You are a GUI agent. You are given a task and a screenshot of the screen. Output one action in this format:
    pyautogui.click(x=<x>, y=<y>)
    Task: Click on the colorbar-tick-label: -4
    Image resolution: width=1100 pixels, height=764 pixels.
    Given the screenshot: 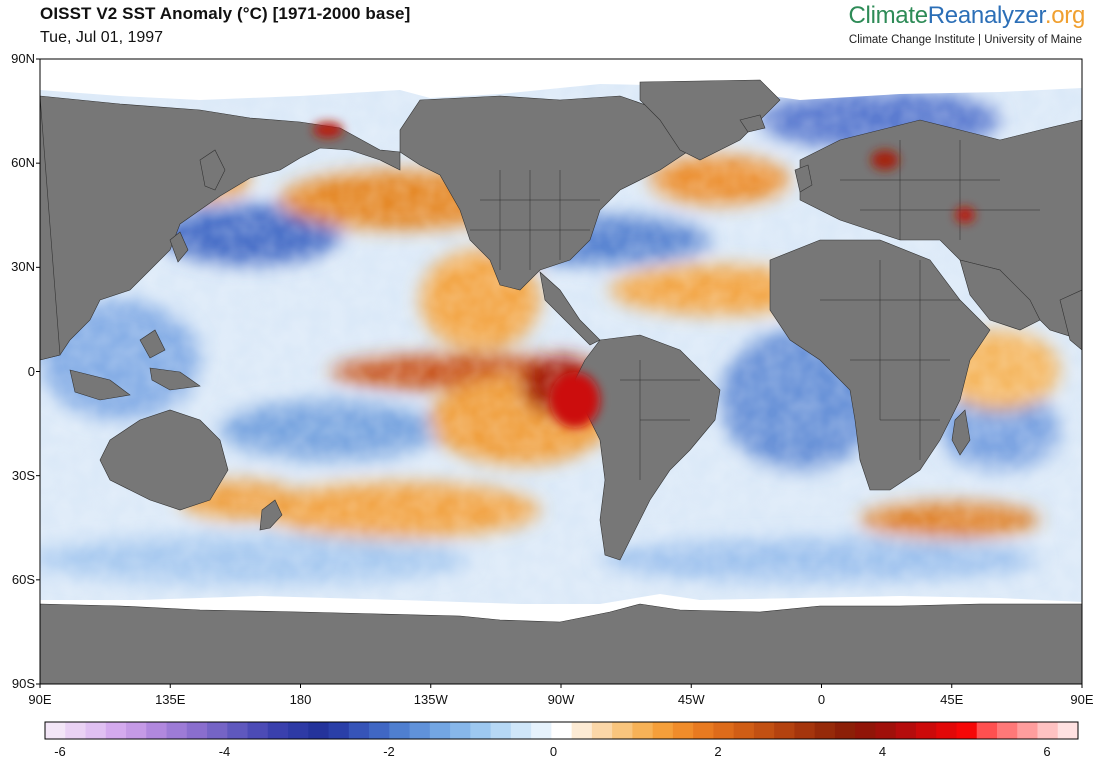 What is the action you would take?
    pyautogui.click(x=224, y=751)
    